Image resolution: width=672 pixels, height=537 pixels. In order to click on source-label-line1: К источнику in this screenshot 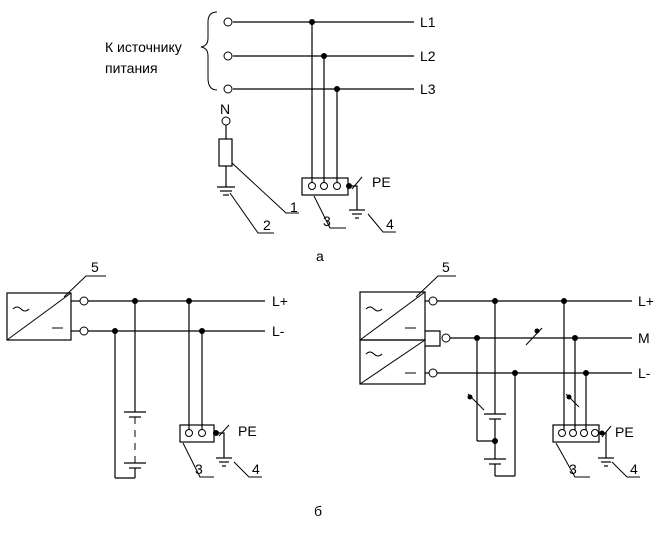, I will do `click(143, 47)`.